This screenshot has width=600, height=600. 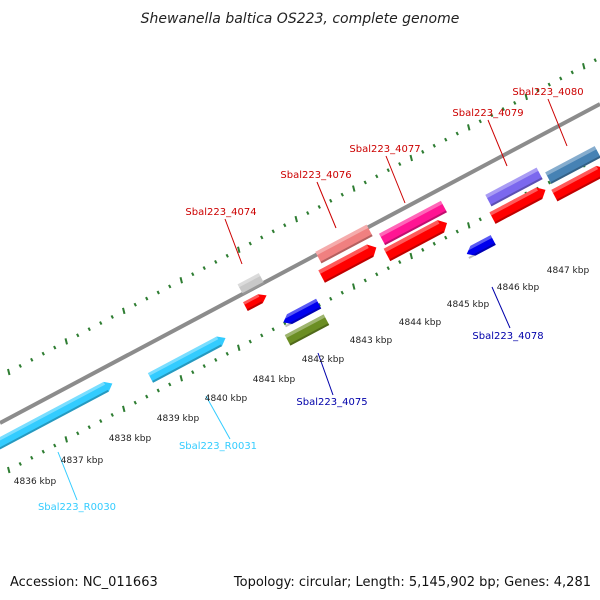 I want to click on feature-label-Sbal223_4077: Sbal223_4077, so click(x=384, y=149).